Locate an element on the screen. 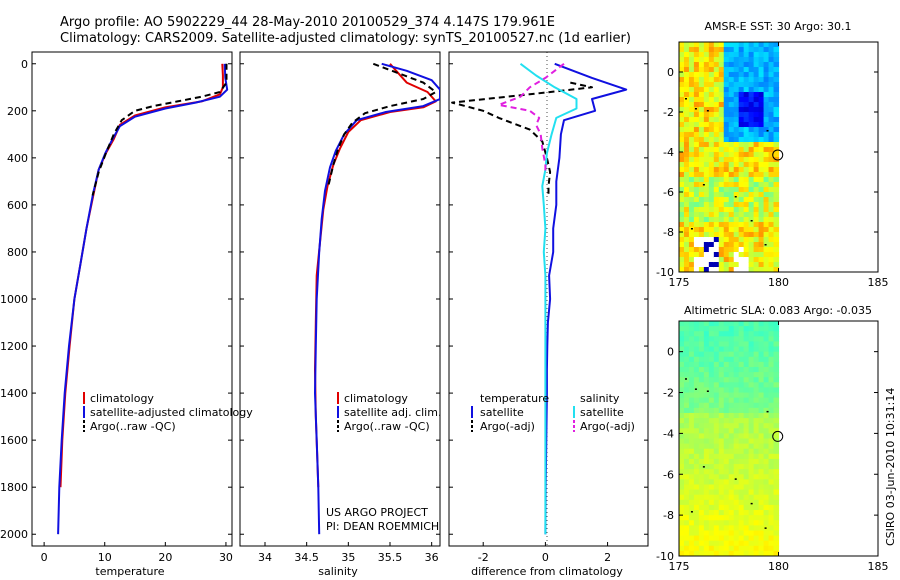 This screenshot has height=580, width=900. series-line-salinity-satellite is located at coordinates (548, 298).